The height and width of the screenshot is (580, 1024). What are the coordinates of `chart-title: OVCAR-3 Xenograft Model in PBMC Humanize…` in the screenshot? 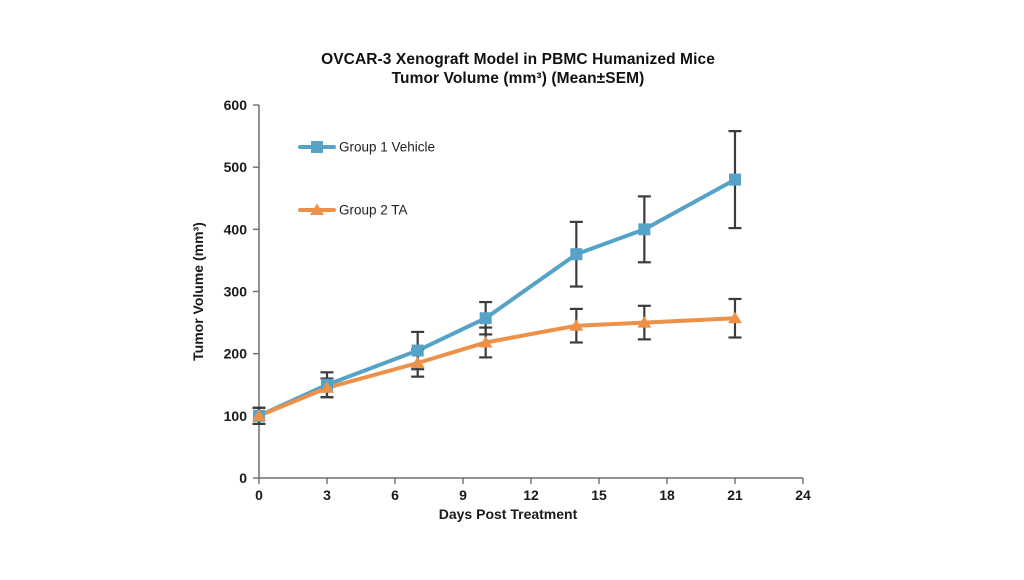 It's located at (515, 69).